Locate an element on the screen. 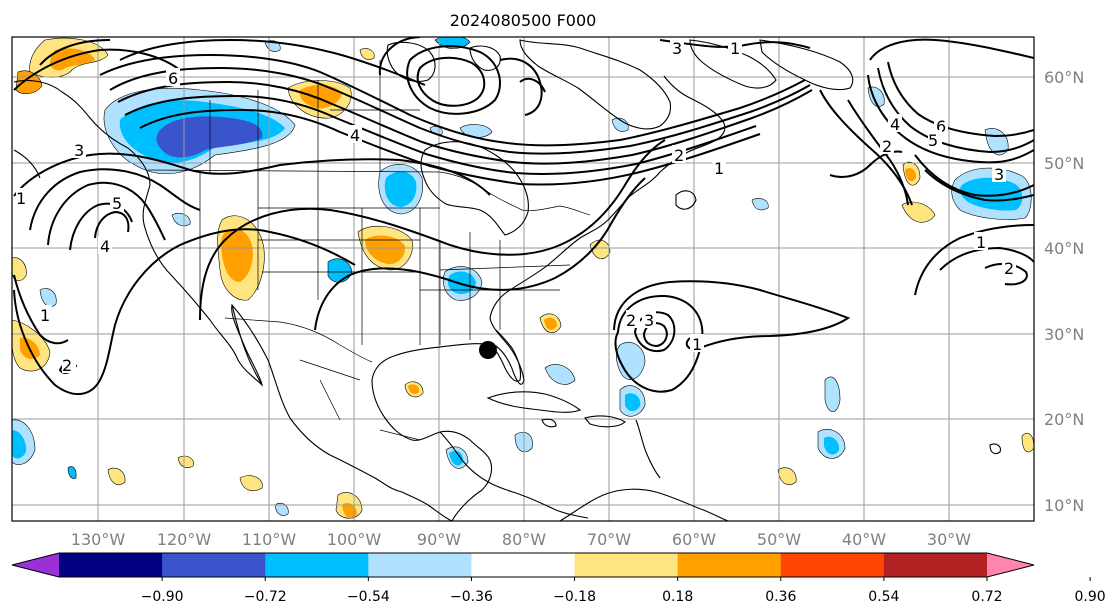  newfoundland-coastline is located at coordinates (686, 200).